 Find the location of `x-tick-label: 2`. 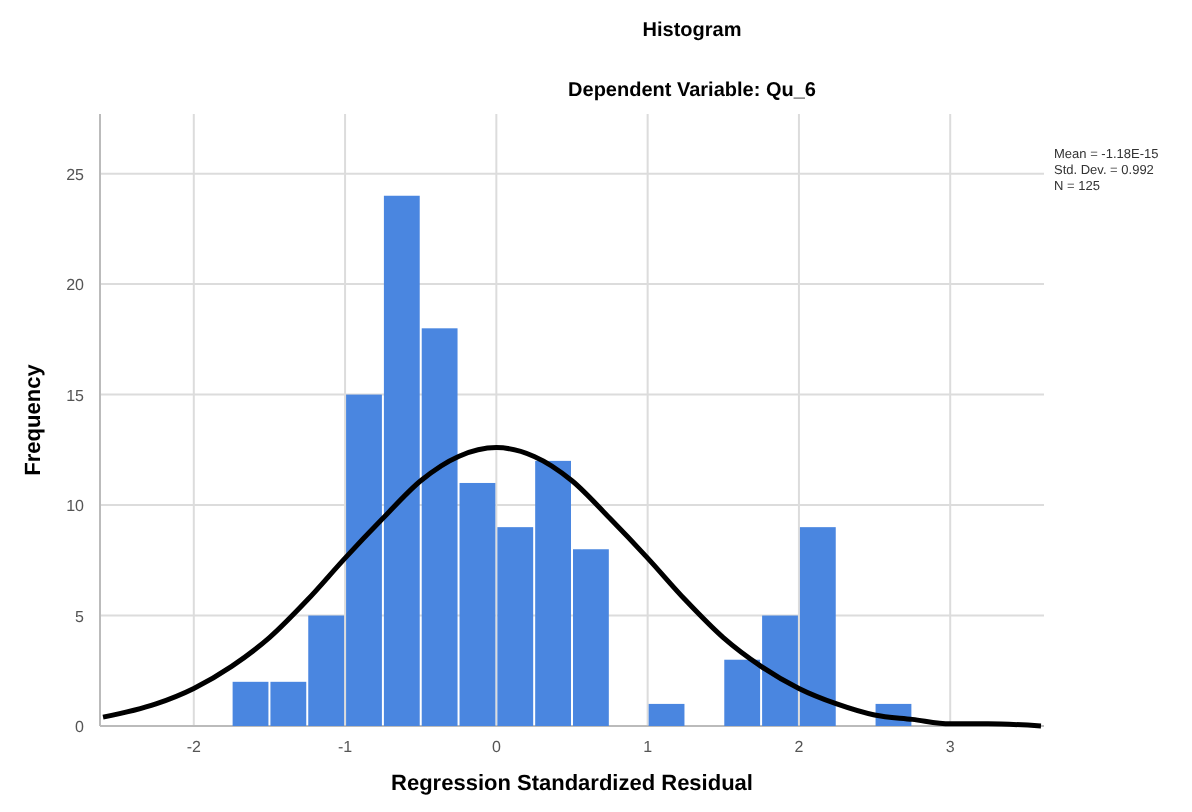

x-tick-label: 2 is located at coordinates (799, 747).